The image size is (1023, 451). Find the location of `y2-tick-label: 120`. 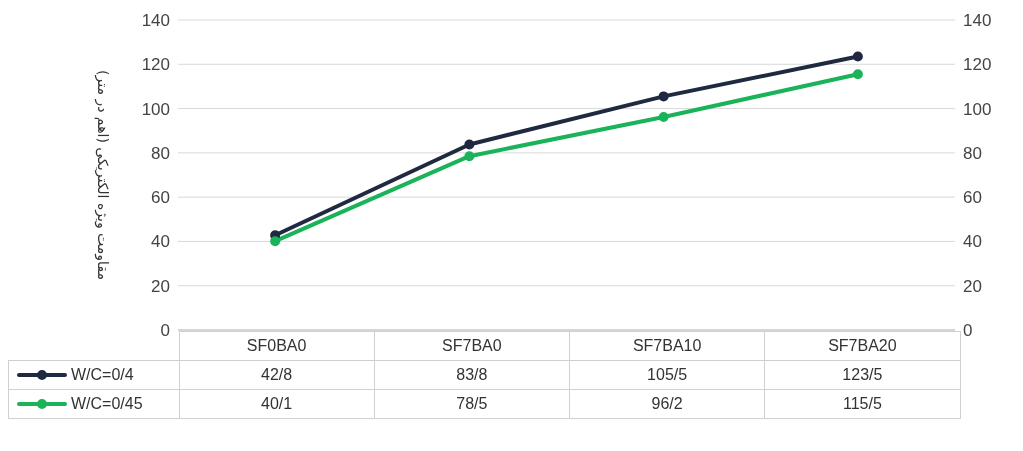

y2-tick-label: 120 is located at coordinates (977, 65).